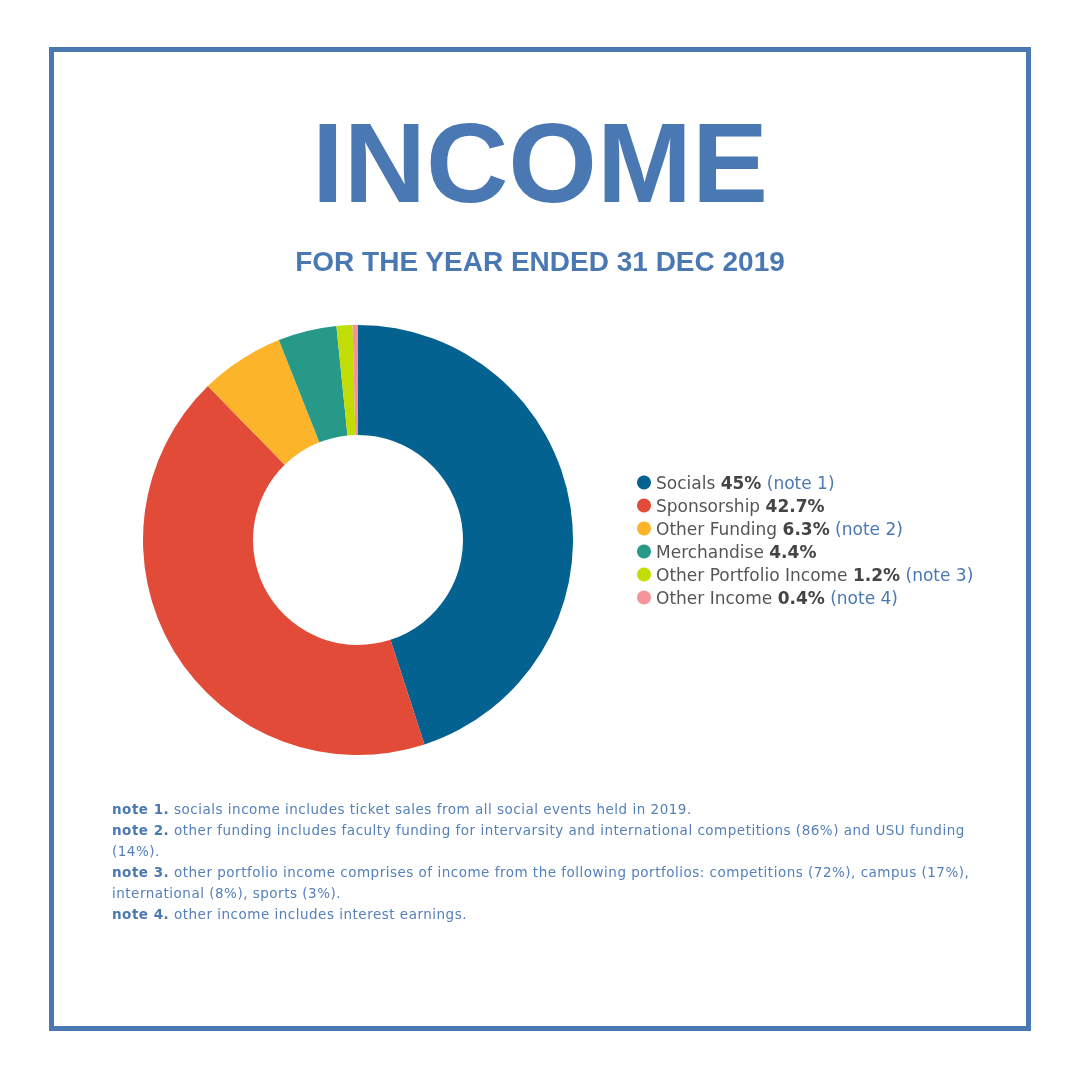 This screenshot has width=1080, height=1080. Describe the element at coordinates (686, 482) in the screenshot. I see `legend-label: Socials` at that location.